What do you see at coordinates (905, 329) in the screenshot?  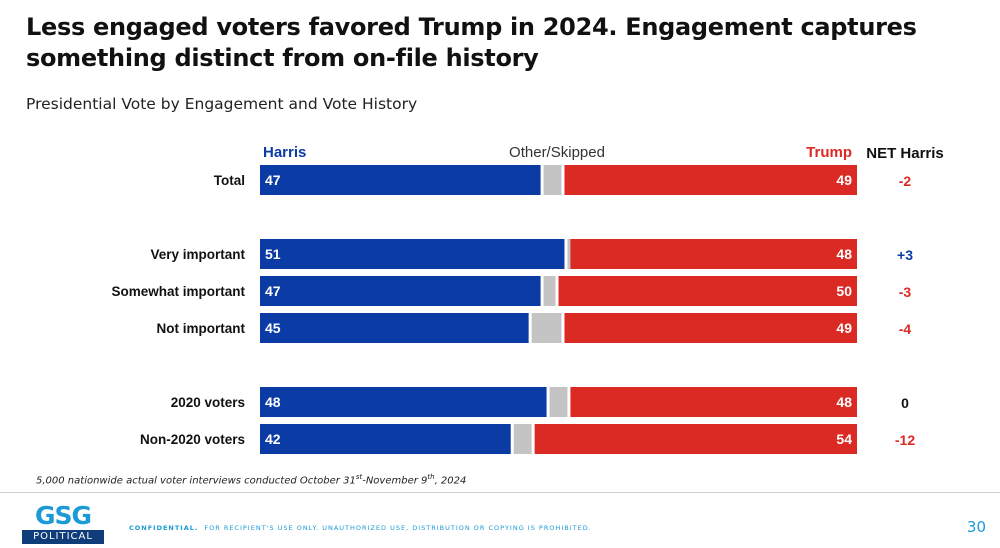 I see `net-harris-value: -4` at bounding box center [905, 329].